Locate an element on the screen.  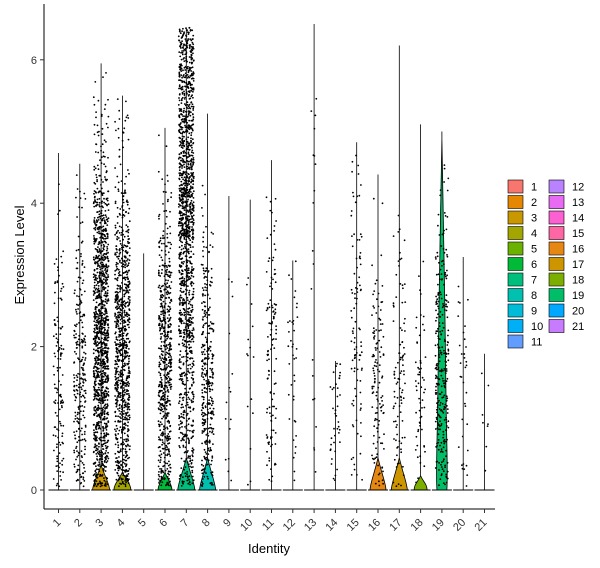
legend-label: 14 is located at coordinates (578, 219).